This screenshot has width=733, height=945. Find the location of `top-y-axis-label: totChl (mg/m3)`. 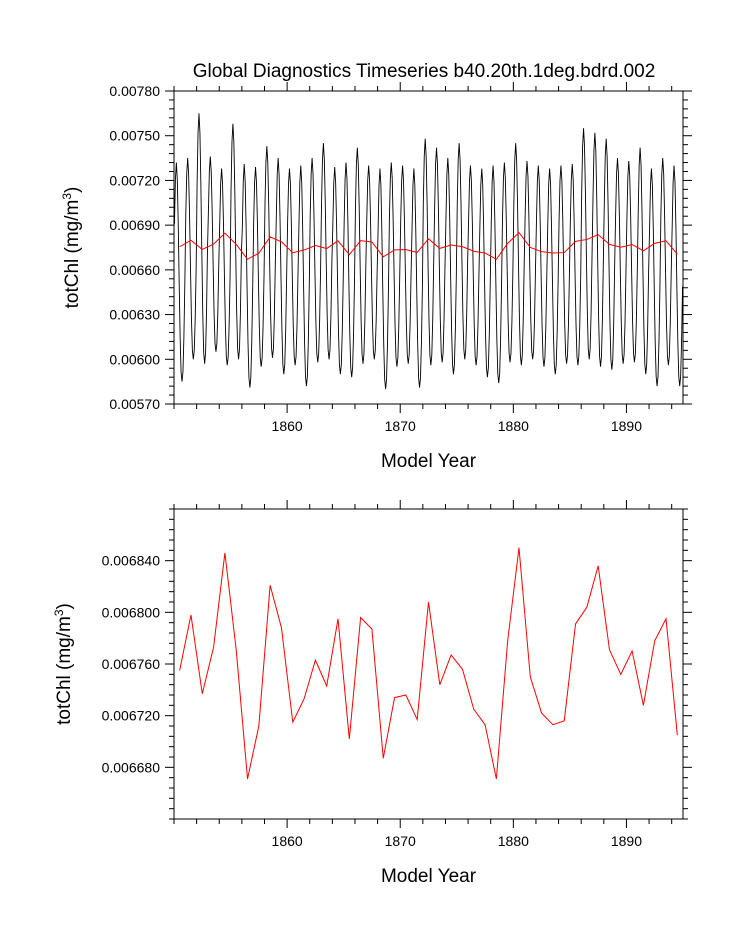

top-y-axis-label: totChl (mg/m3) is located at coordinates (71, 248).